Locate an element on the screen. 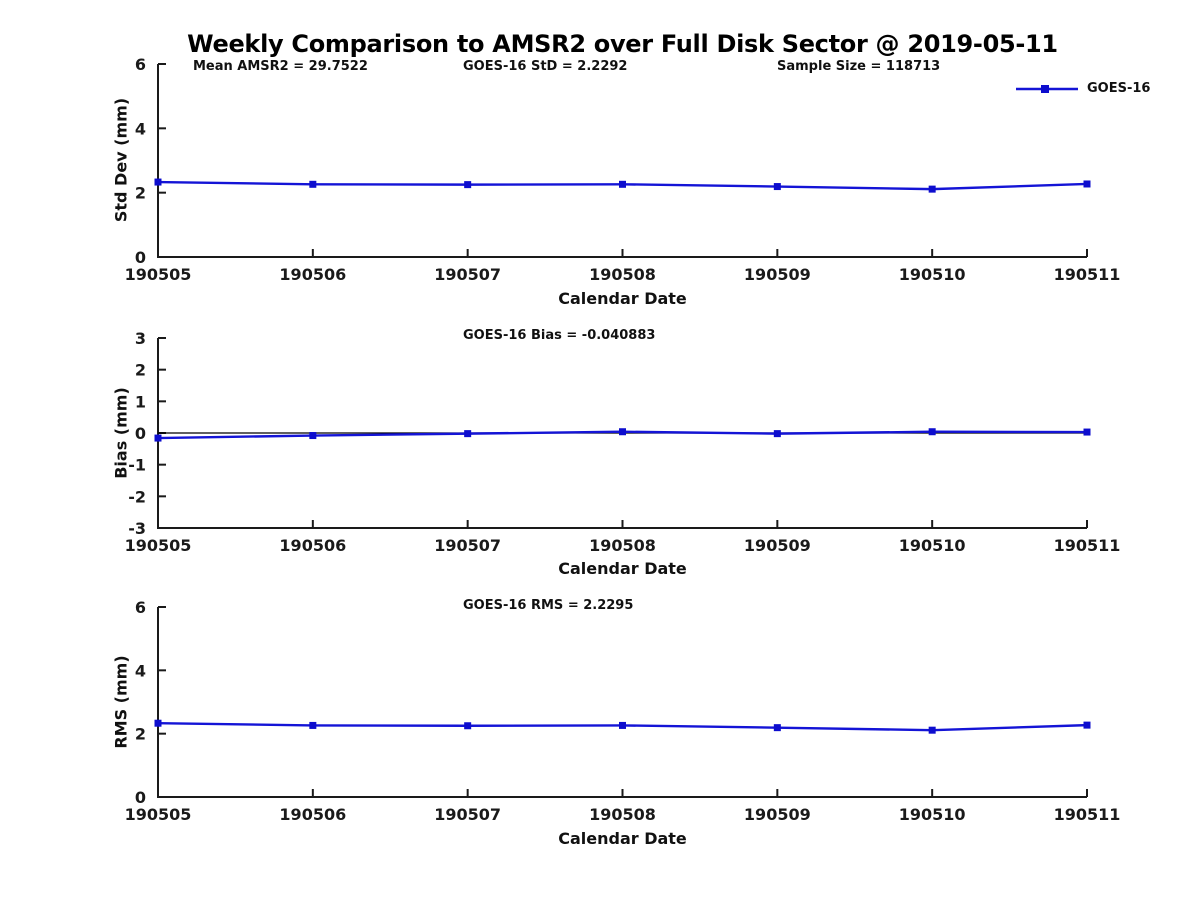 The image size is (1200, 900). stat-goes16-std: GOES-16 StD = 2.2292 is located at coordinates (545, 66).